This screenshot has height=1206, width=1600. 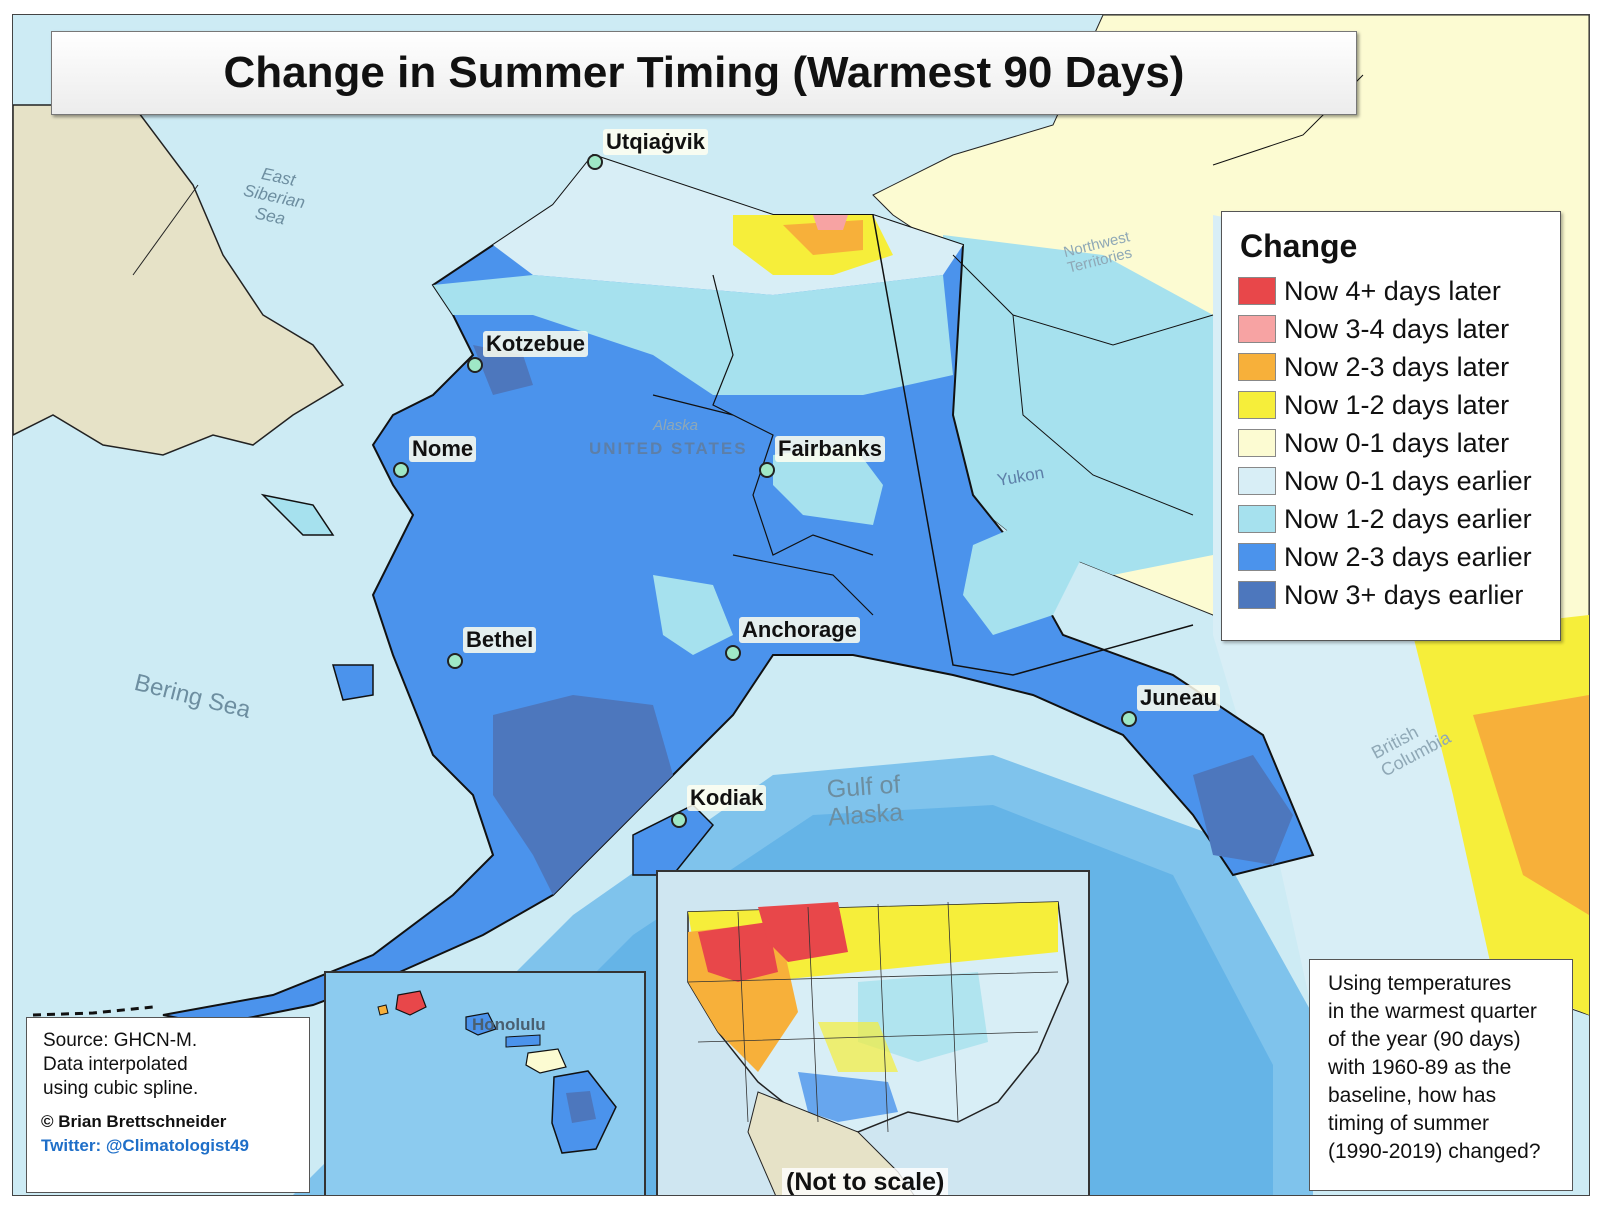 I want to click on maui-island, so click(x=546, y=1061).